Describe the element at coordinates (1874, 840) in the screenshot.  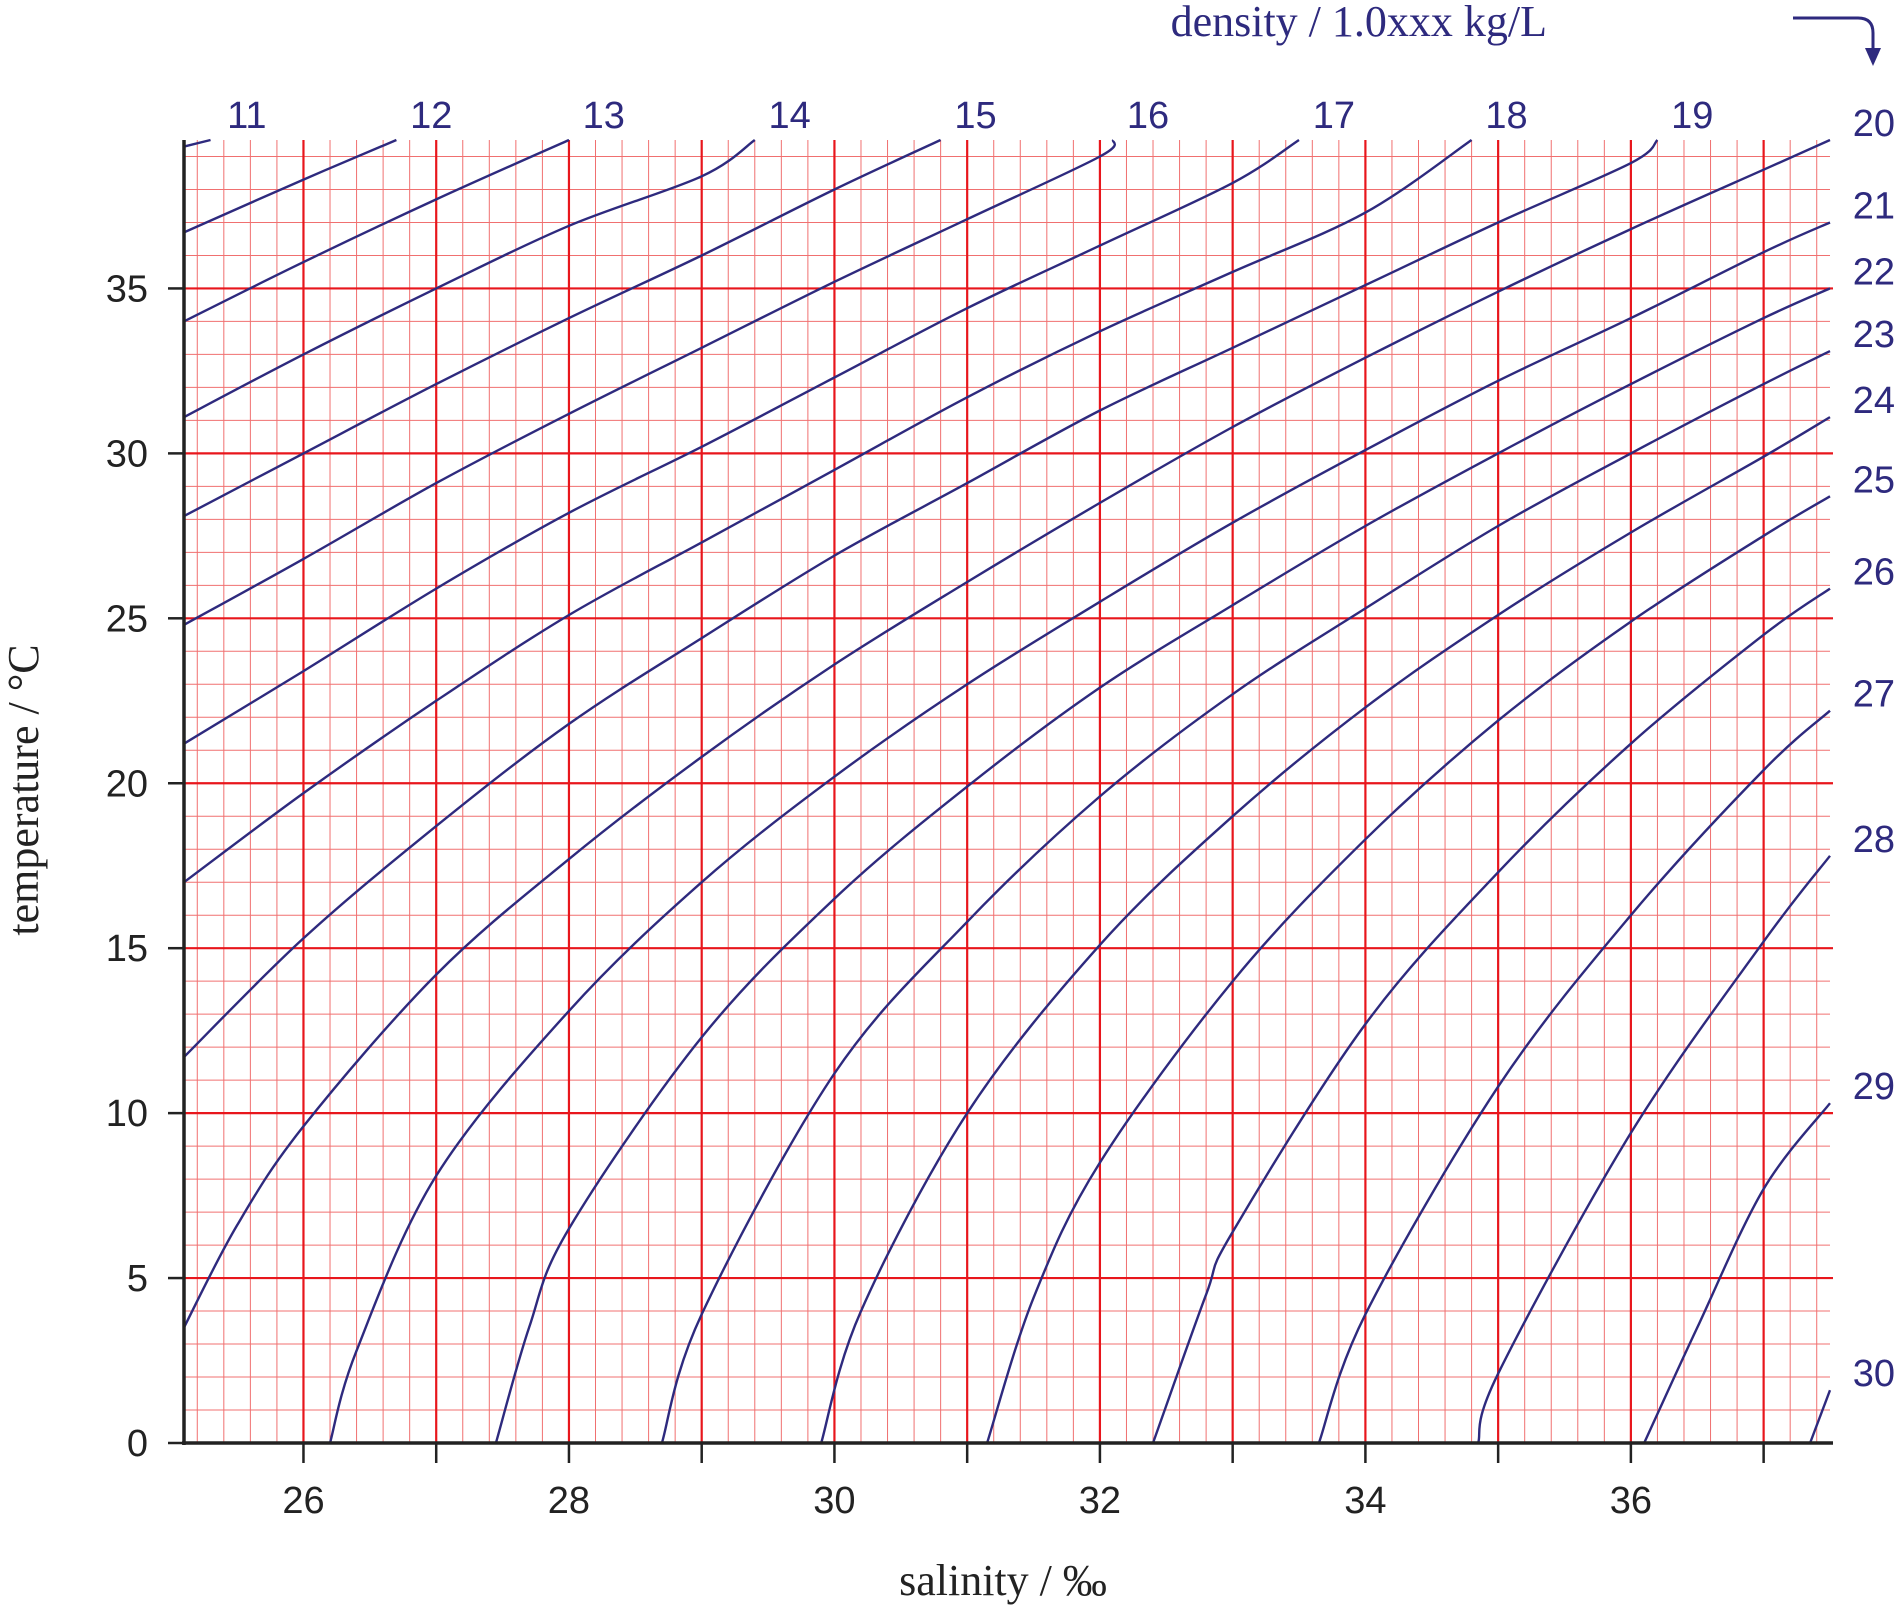
I see `density-label-28: 28` at that location.